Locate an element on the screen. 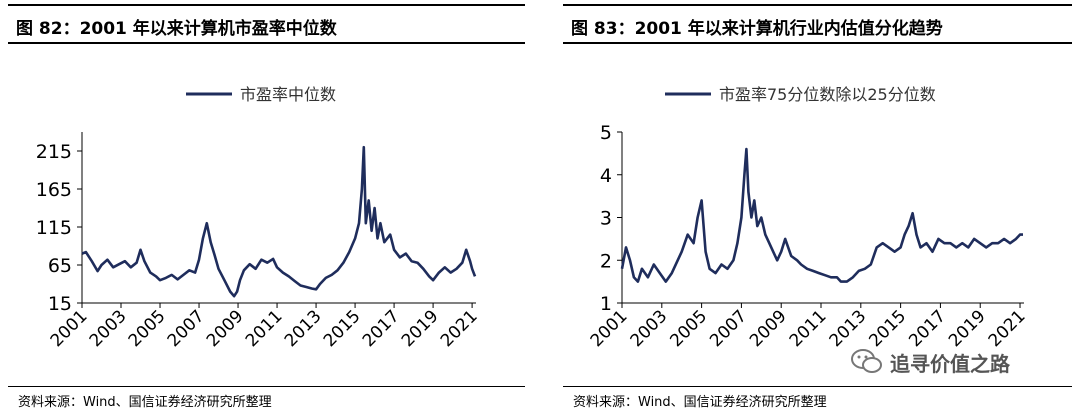  legend-label: 市盈率75分位数除以25分位数 is located at coordinates (827, 94).